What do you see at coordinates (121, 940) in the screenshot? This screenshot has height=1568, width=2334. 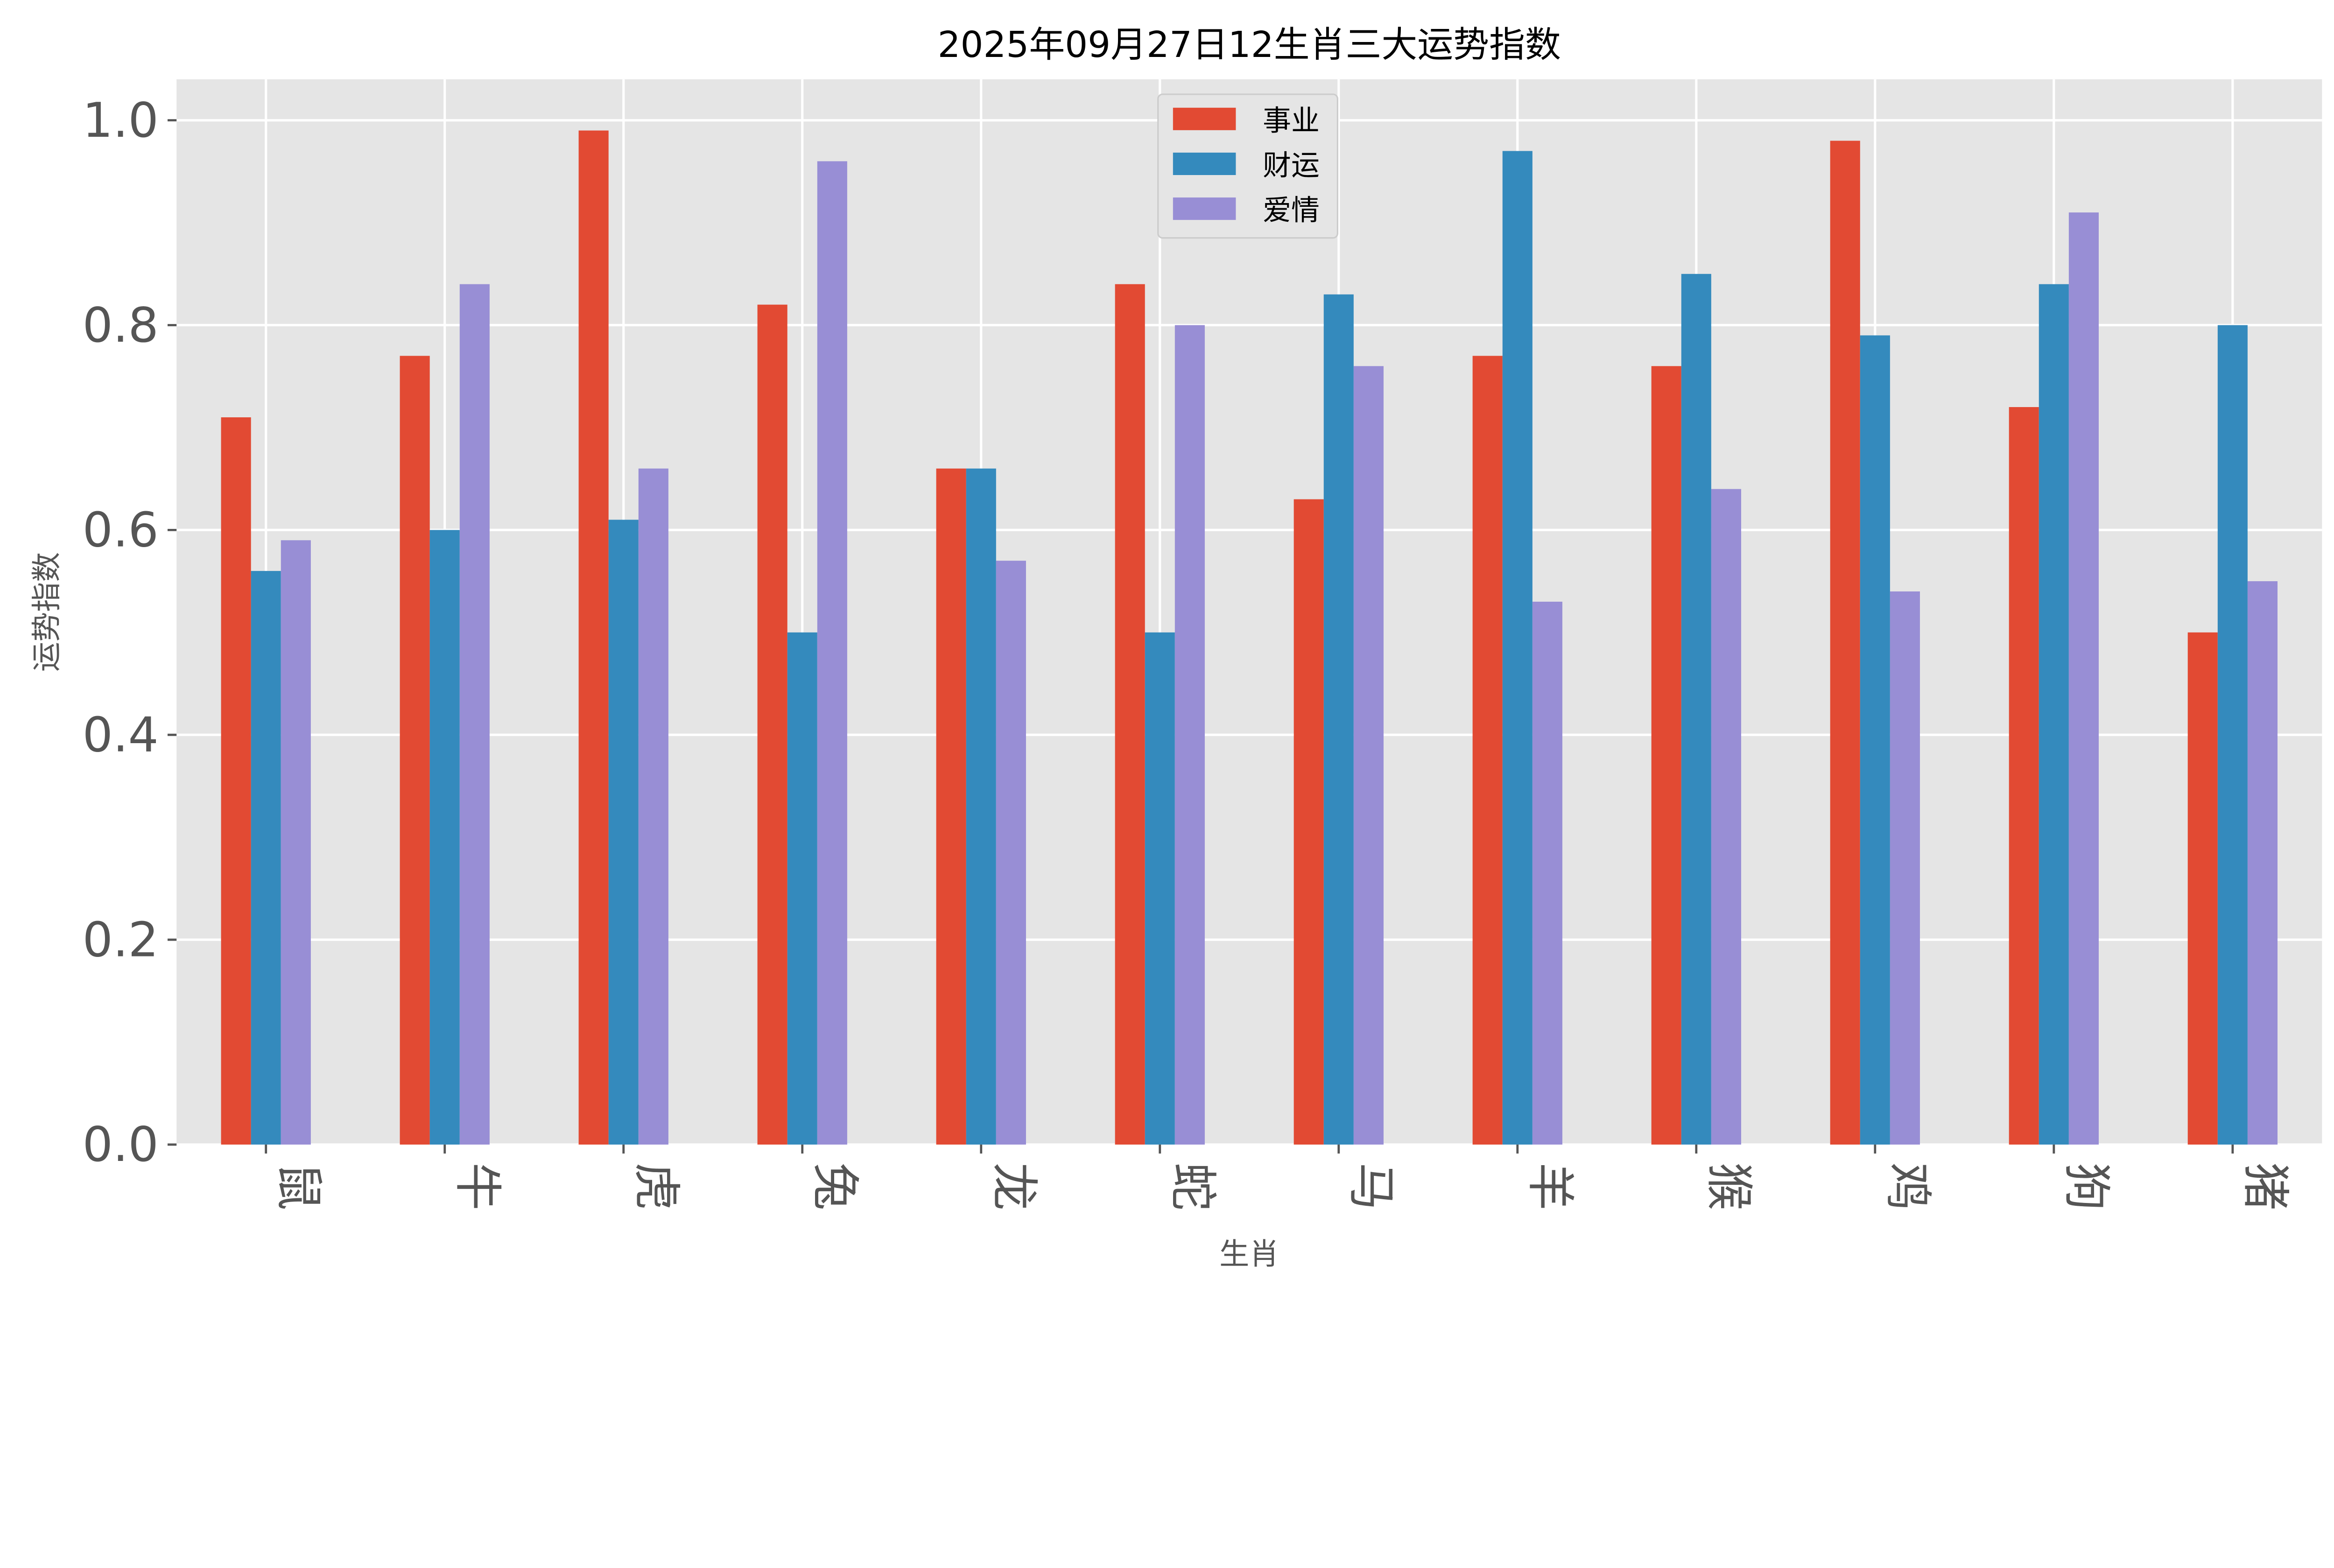 I see `y-tick-label: 0.2` at bounding box center [121, 940].